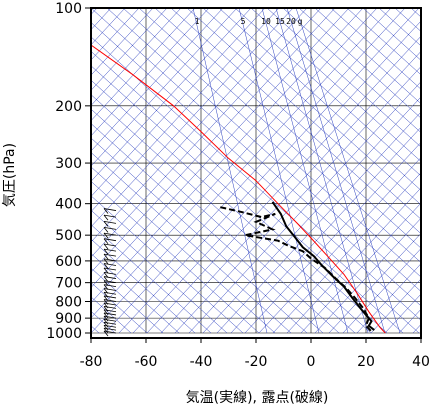 The width and height of the screenshot is (431, 408). Describe the element at coordinates (311, 362) in the screenshot. I see `x-tick-label: 0` at that location.